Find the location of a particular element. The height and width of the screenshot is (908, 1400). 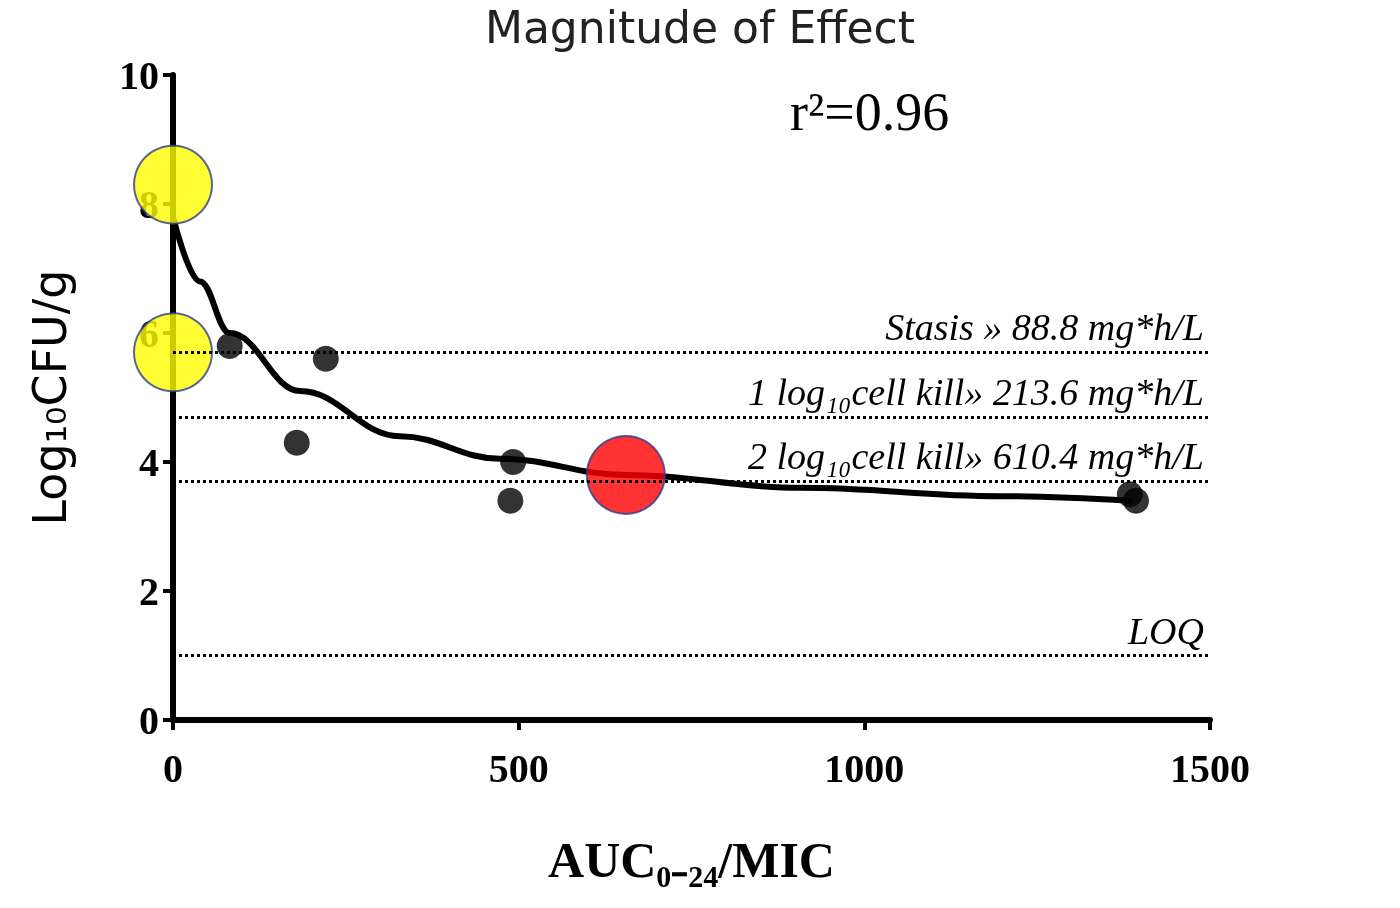

y-tick-label: 2 is located at coordinates (149, 591).